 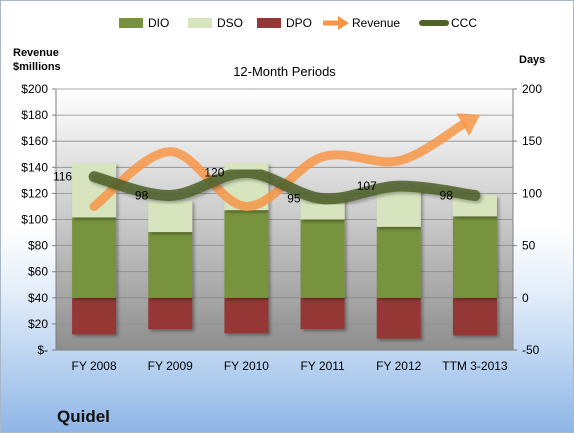 I want to click on revenue-line, so click(x=278, y=165).